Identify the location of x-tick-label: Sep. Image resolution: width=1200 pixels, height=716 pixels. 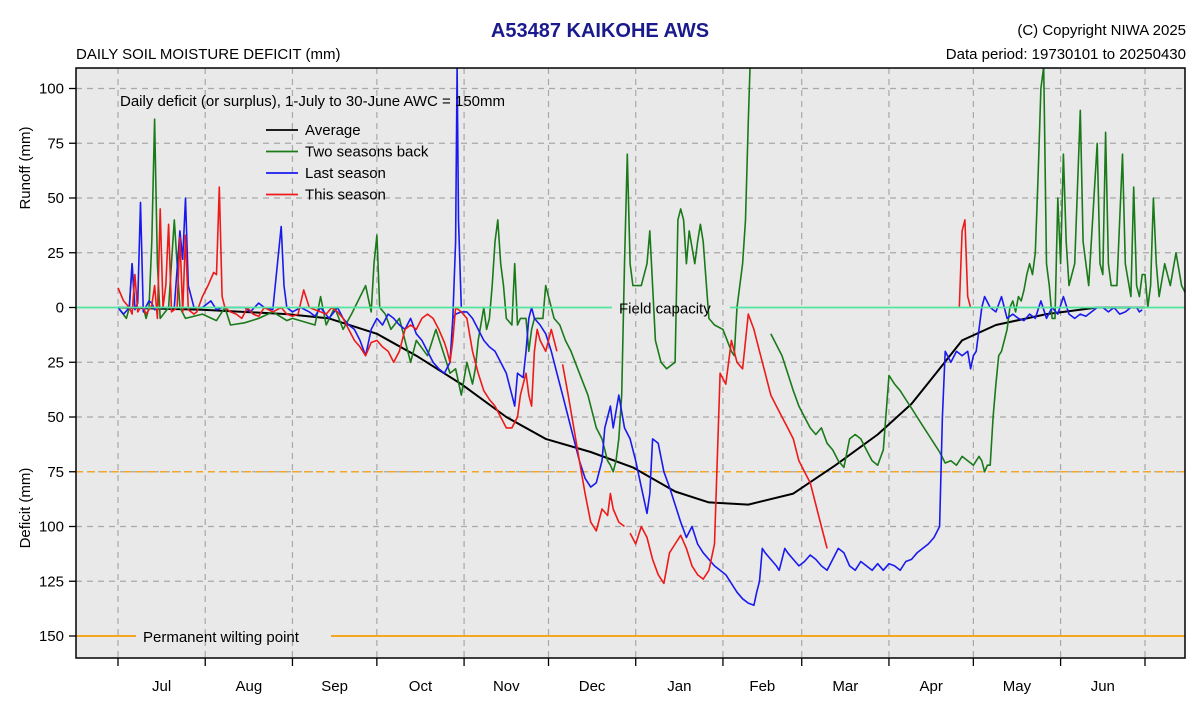
(334, 686).